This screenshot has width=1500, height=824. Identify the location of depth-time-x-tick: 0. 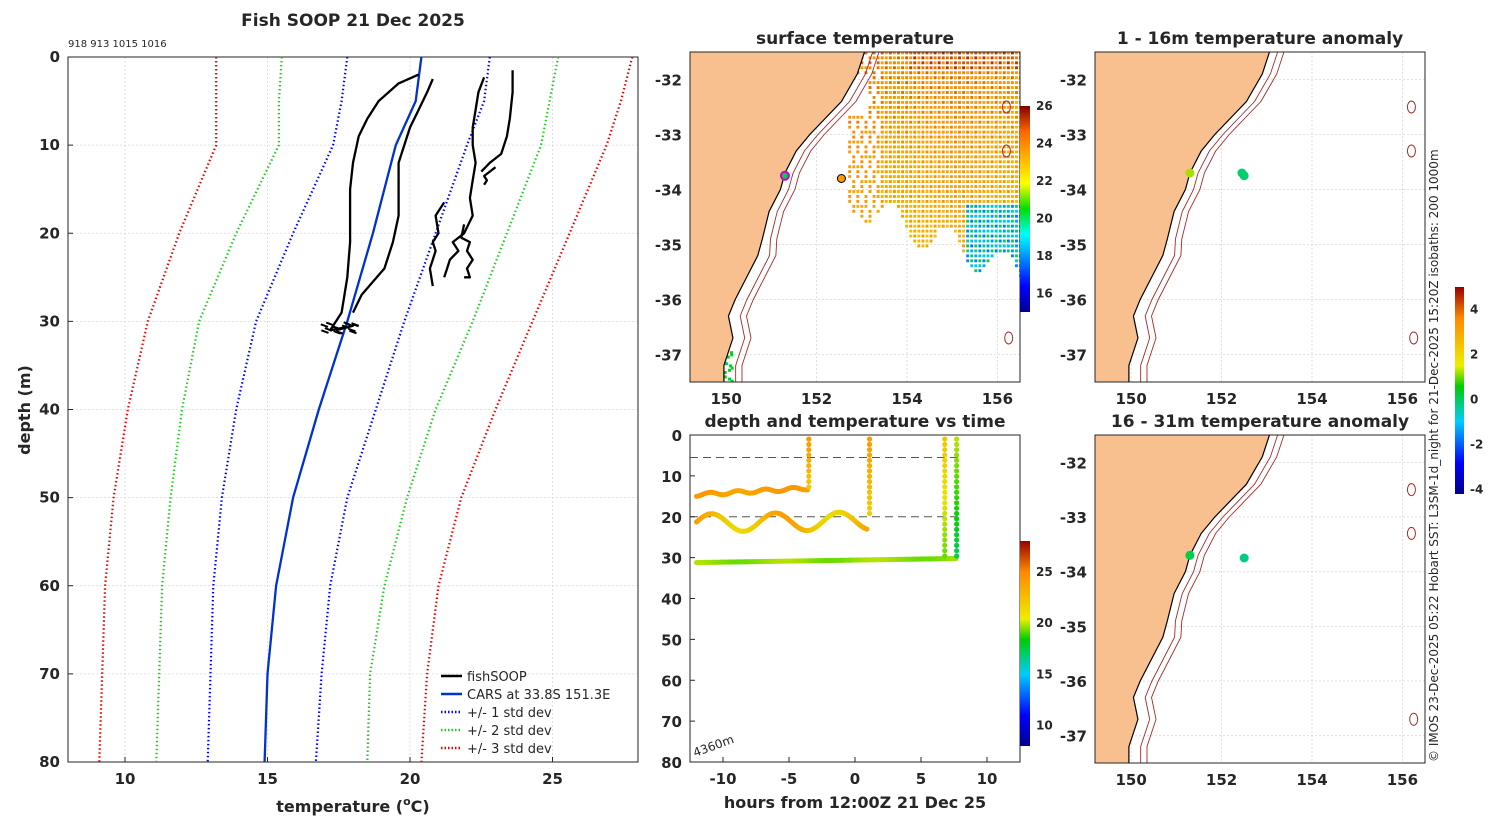
(855, 779).